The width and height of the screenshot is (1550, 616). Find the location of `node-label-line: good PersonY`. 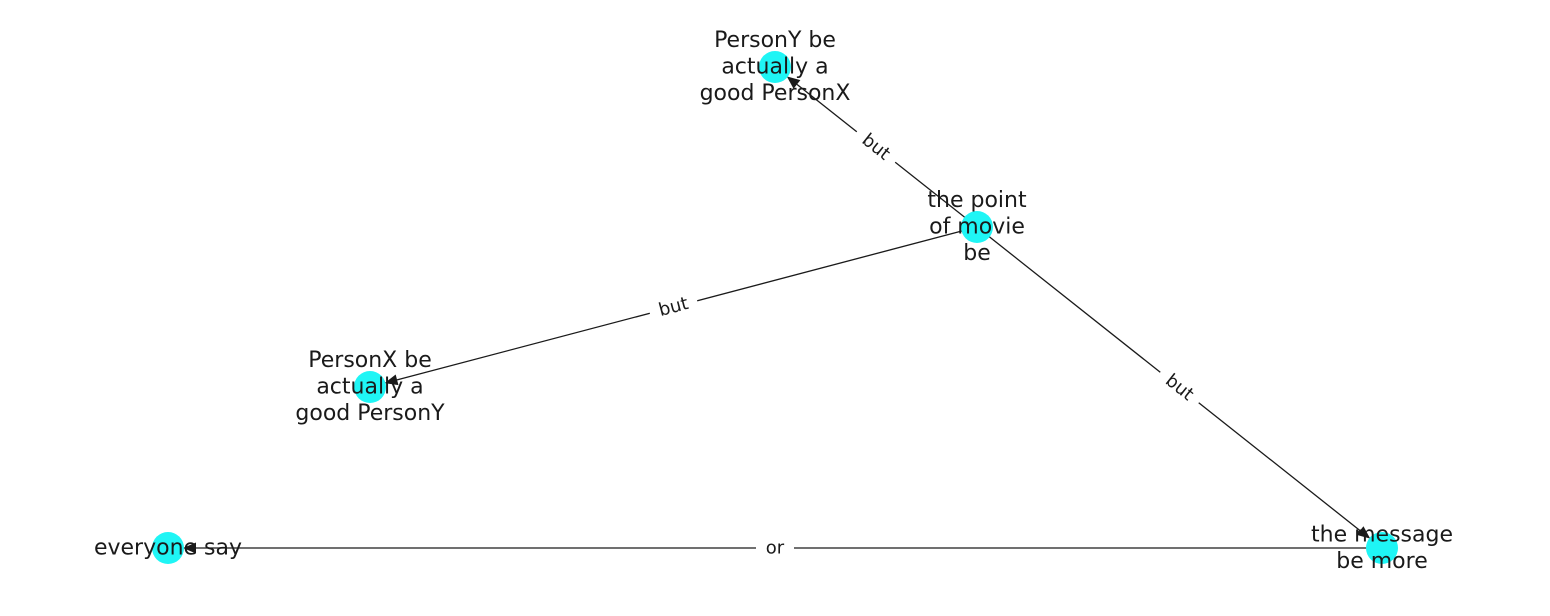

node-label-line: good PersonY is located at coordinates (370, 413).